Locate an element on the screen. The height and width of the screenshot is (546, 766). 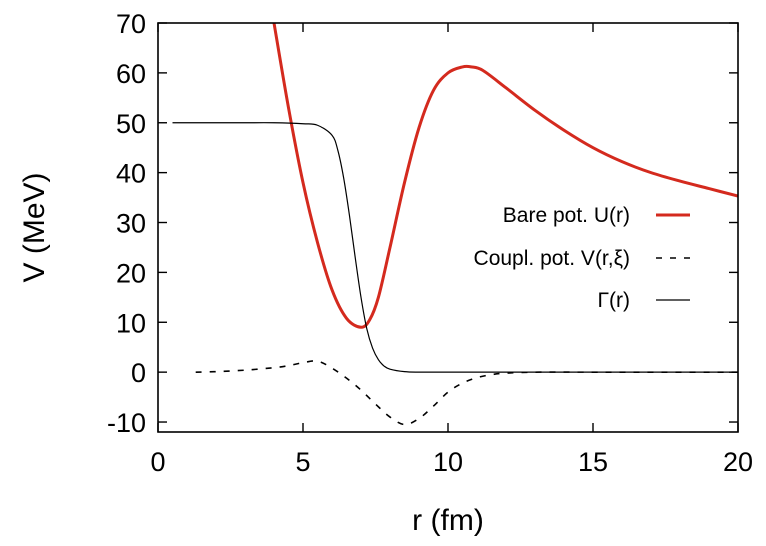
y-tick-label: 60 is located at coordinates (131, 74).